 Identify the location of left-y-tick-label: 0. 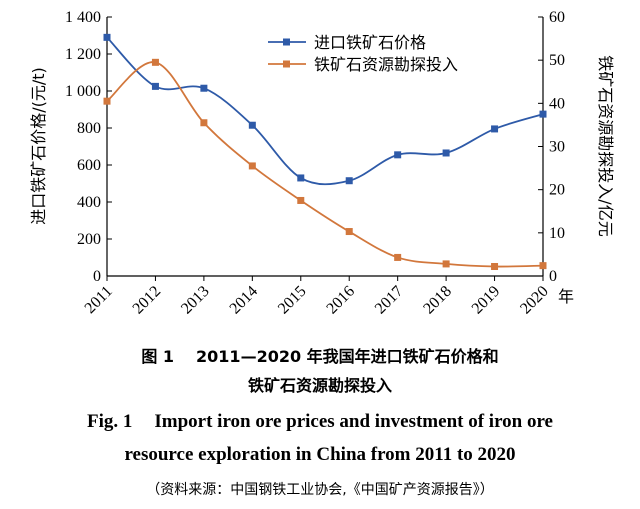
(97, 276).